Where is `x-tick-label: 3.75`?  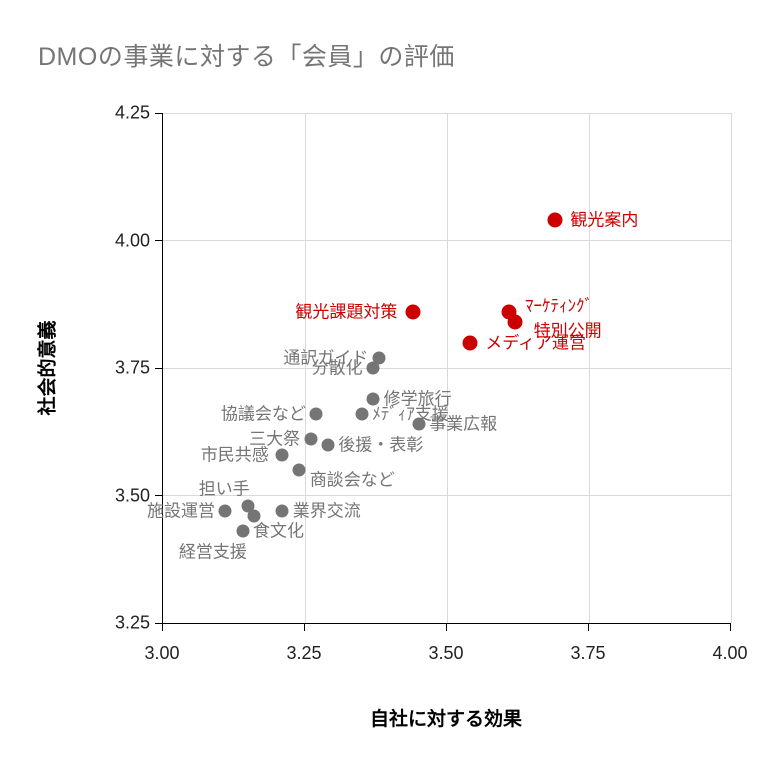
x-tick-label: 3.75 is located at coordinates (588, 653).